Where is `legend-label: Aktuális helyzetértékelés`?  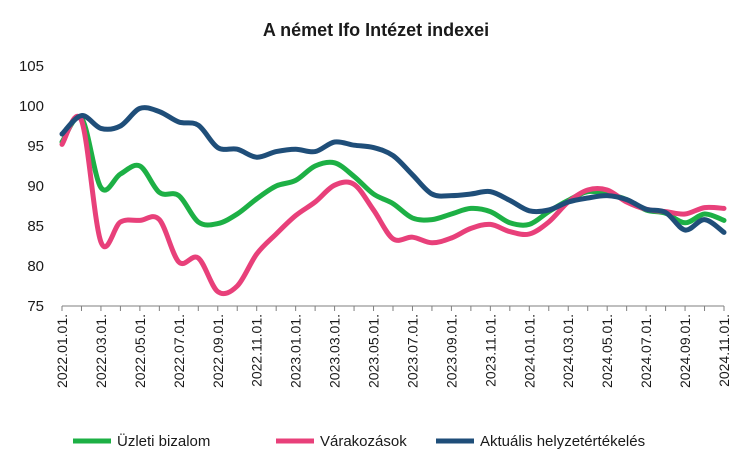
legend-label: Aktuális helyzetértékelés is located at coordinates (562, 441).